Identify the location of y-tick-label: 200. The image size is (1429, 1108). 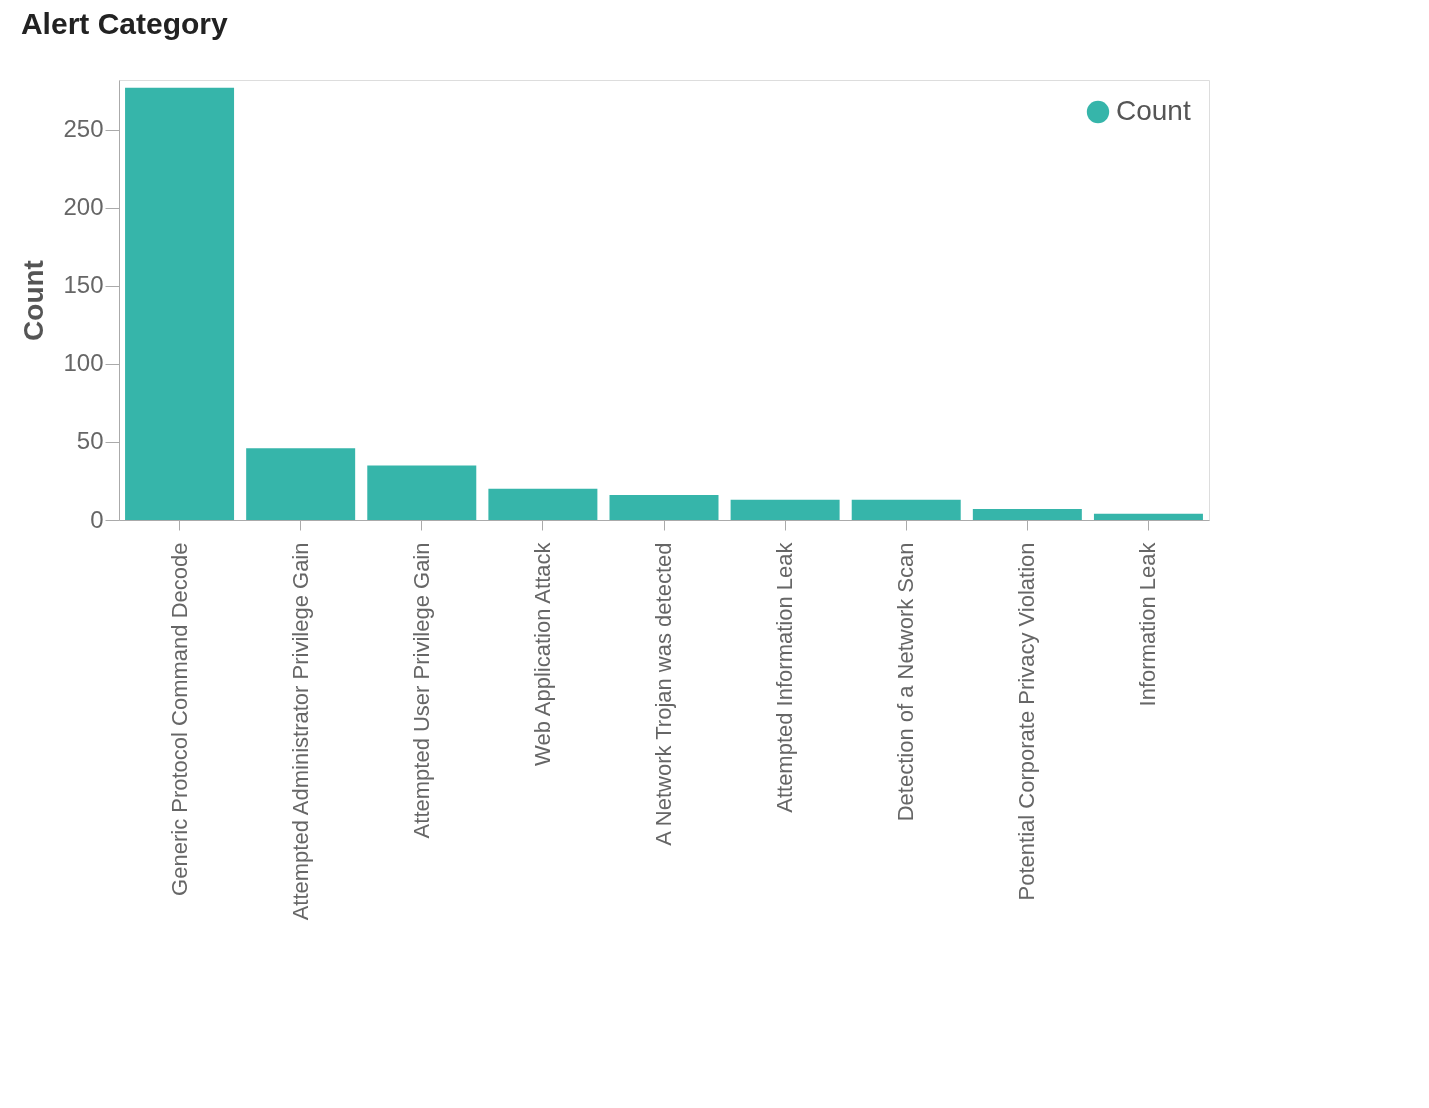
(83, 207).